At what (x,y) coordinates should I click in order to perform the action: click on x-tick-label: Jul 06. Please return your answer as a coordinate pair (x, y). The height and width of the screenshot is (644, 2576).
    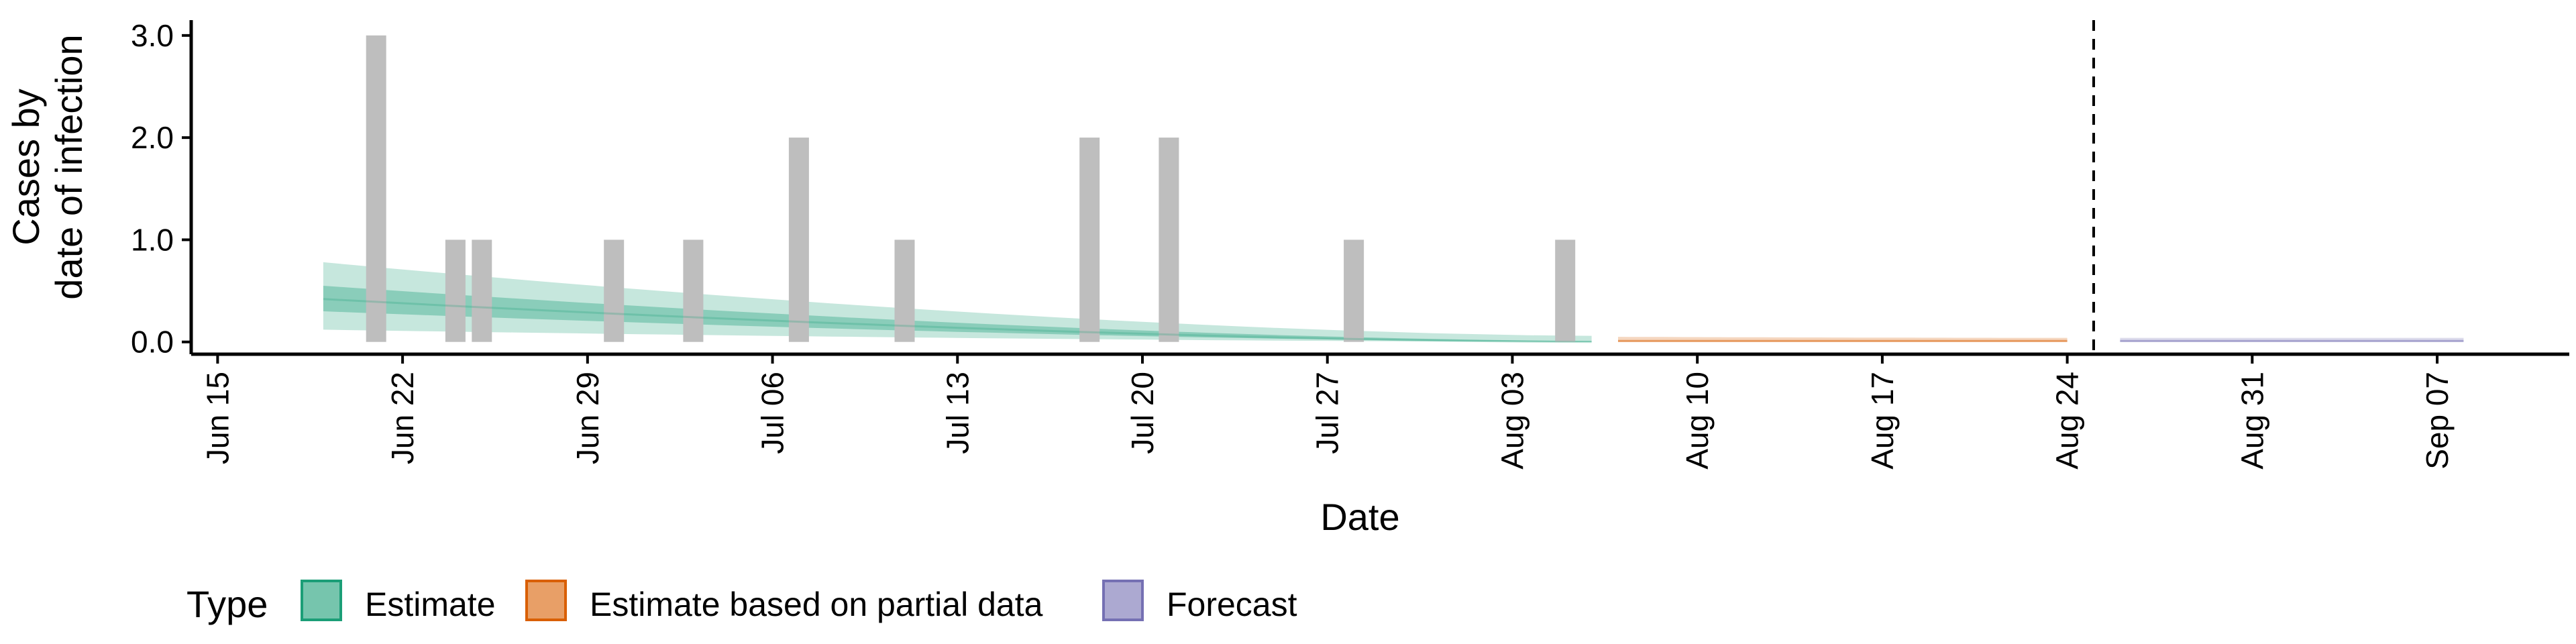
    Looking at the image, I should click on (772, 413).